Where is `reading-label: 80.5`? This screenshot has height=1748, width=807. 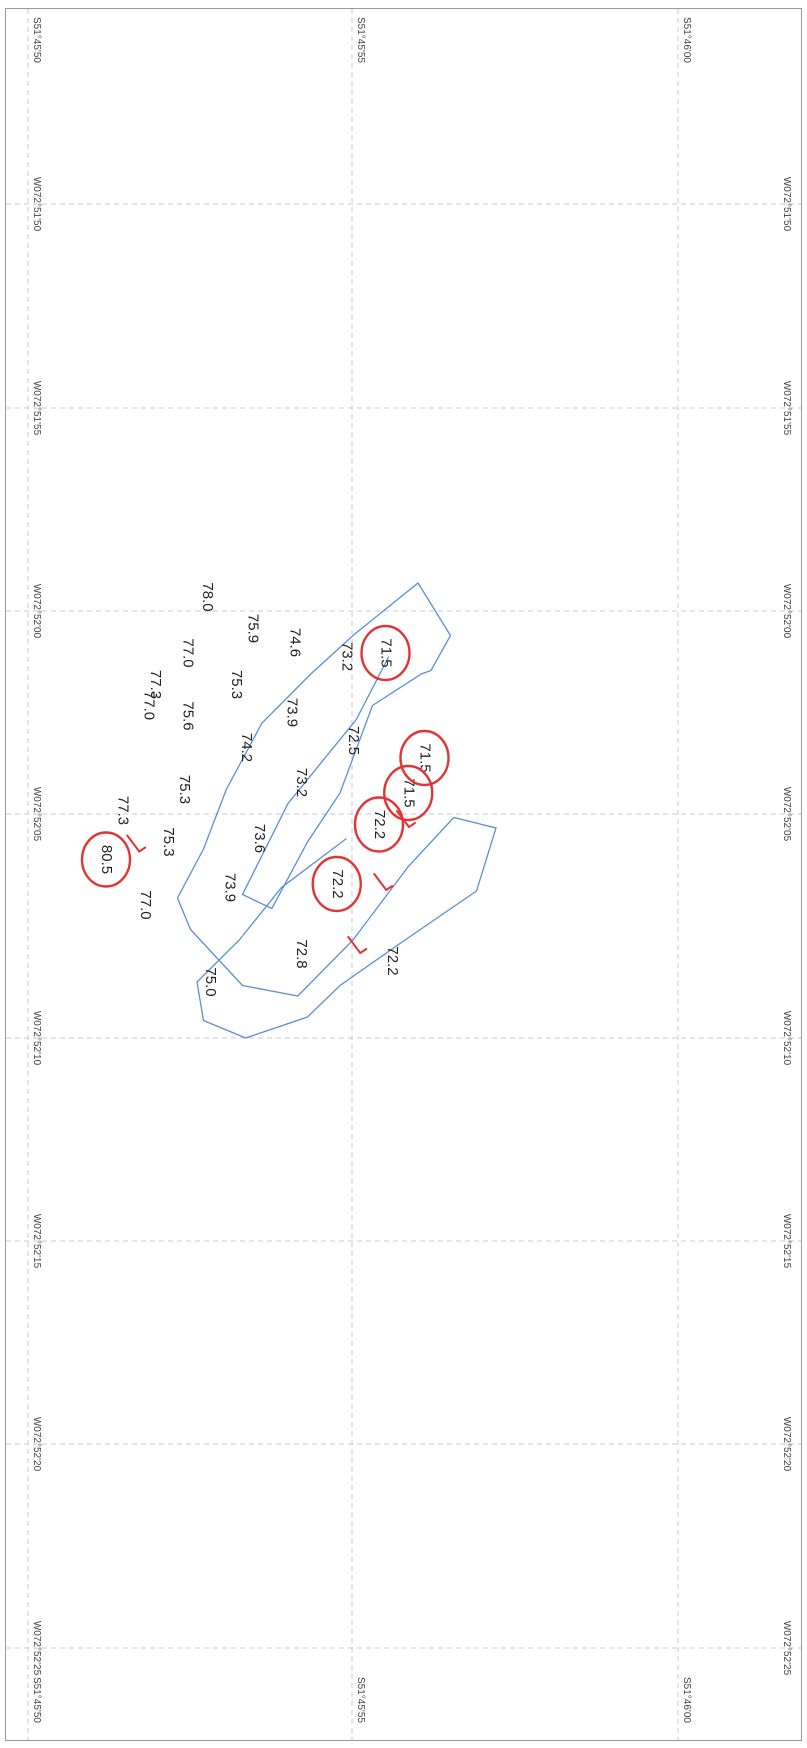 reading-label: 80.5 is located at coordinates (106, 859).